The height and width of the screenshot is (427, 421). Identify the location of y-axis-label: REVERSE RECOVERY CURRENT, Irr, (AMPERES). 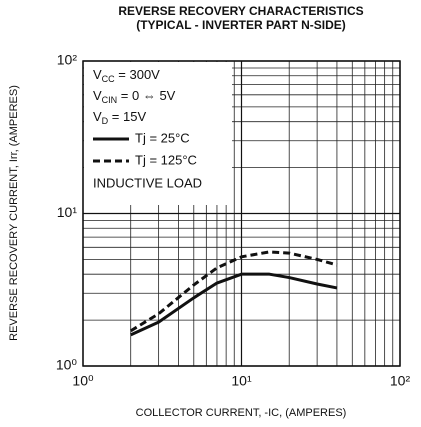
(14, 213).